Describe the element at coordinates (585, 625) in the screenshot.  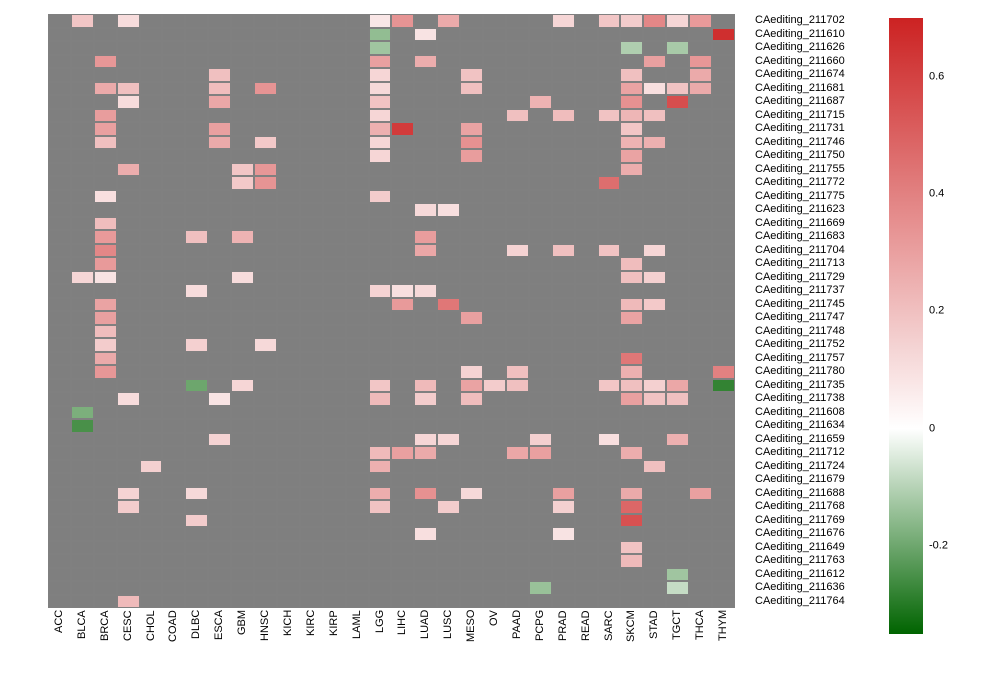
I see `column-label: READ` at that location.